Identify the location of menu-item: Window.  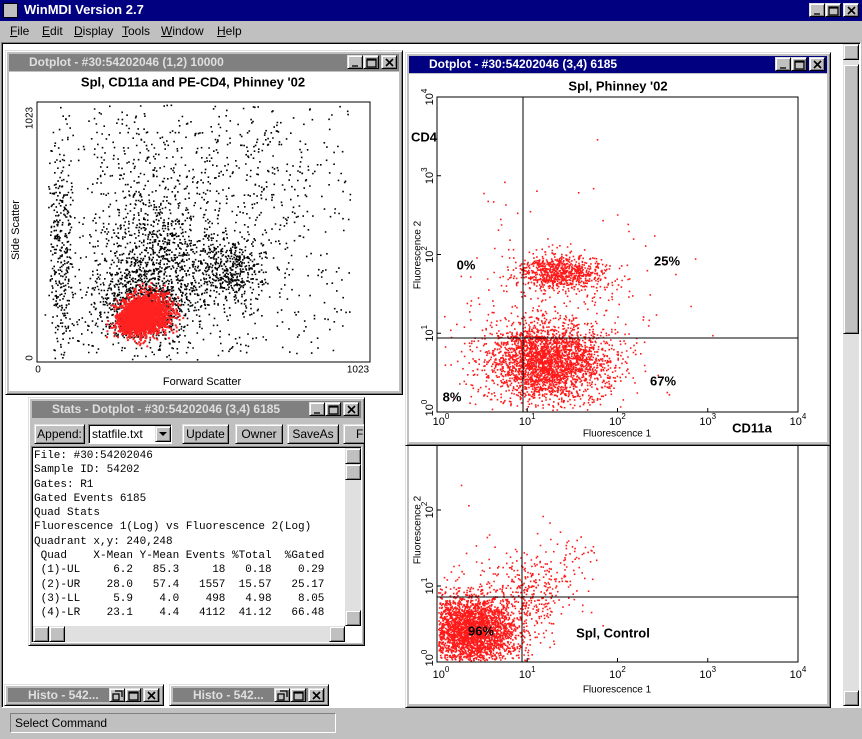
(182, 31).